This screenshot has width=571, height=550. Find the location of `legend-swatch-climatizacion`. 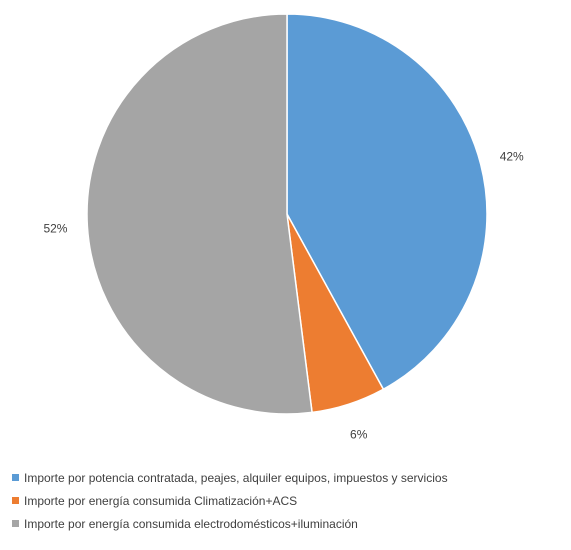

legend-swatch-climatizacion is located at coordinates (15, 500).